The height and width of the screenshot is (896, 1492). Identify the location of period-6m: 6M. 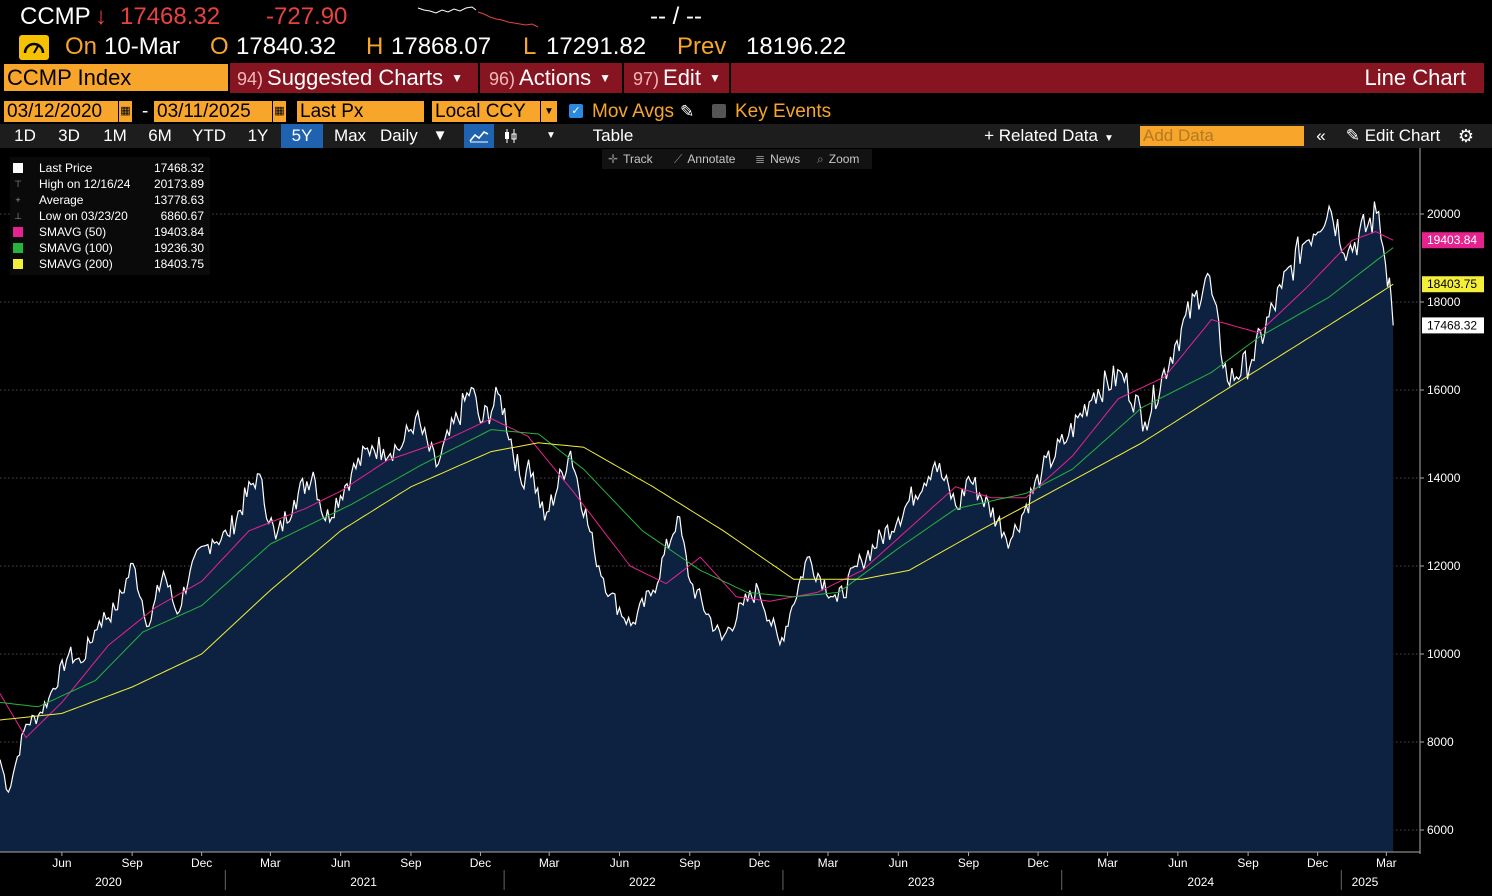
(160, 135).